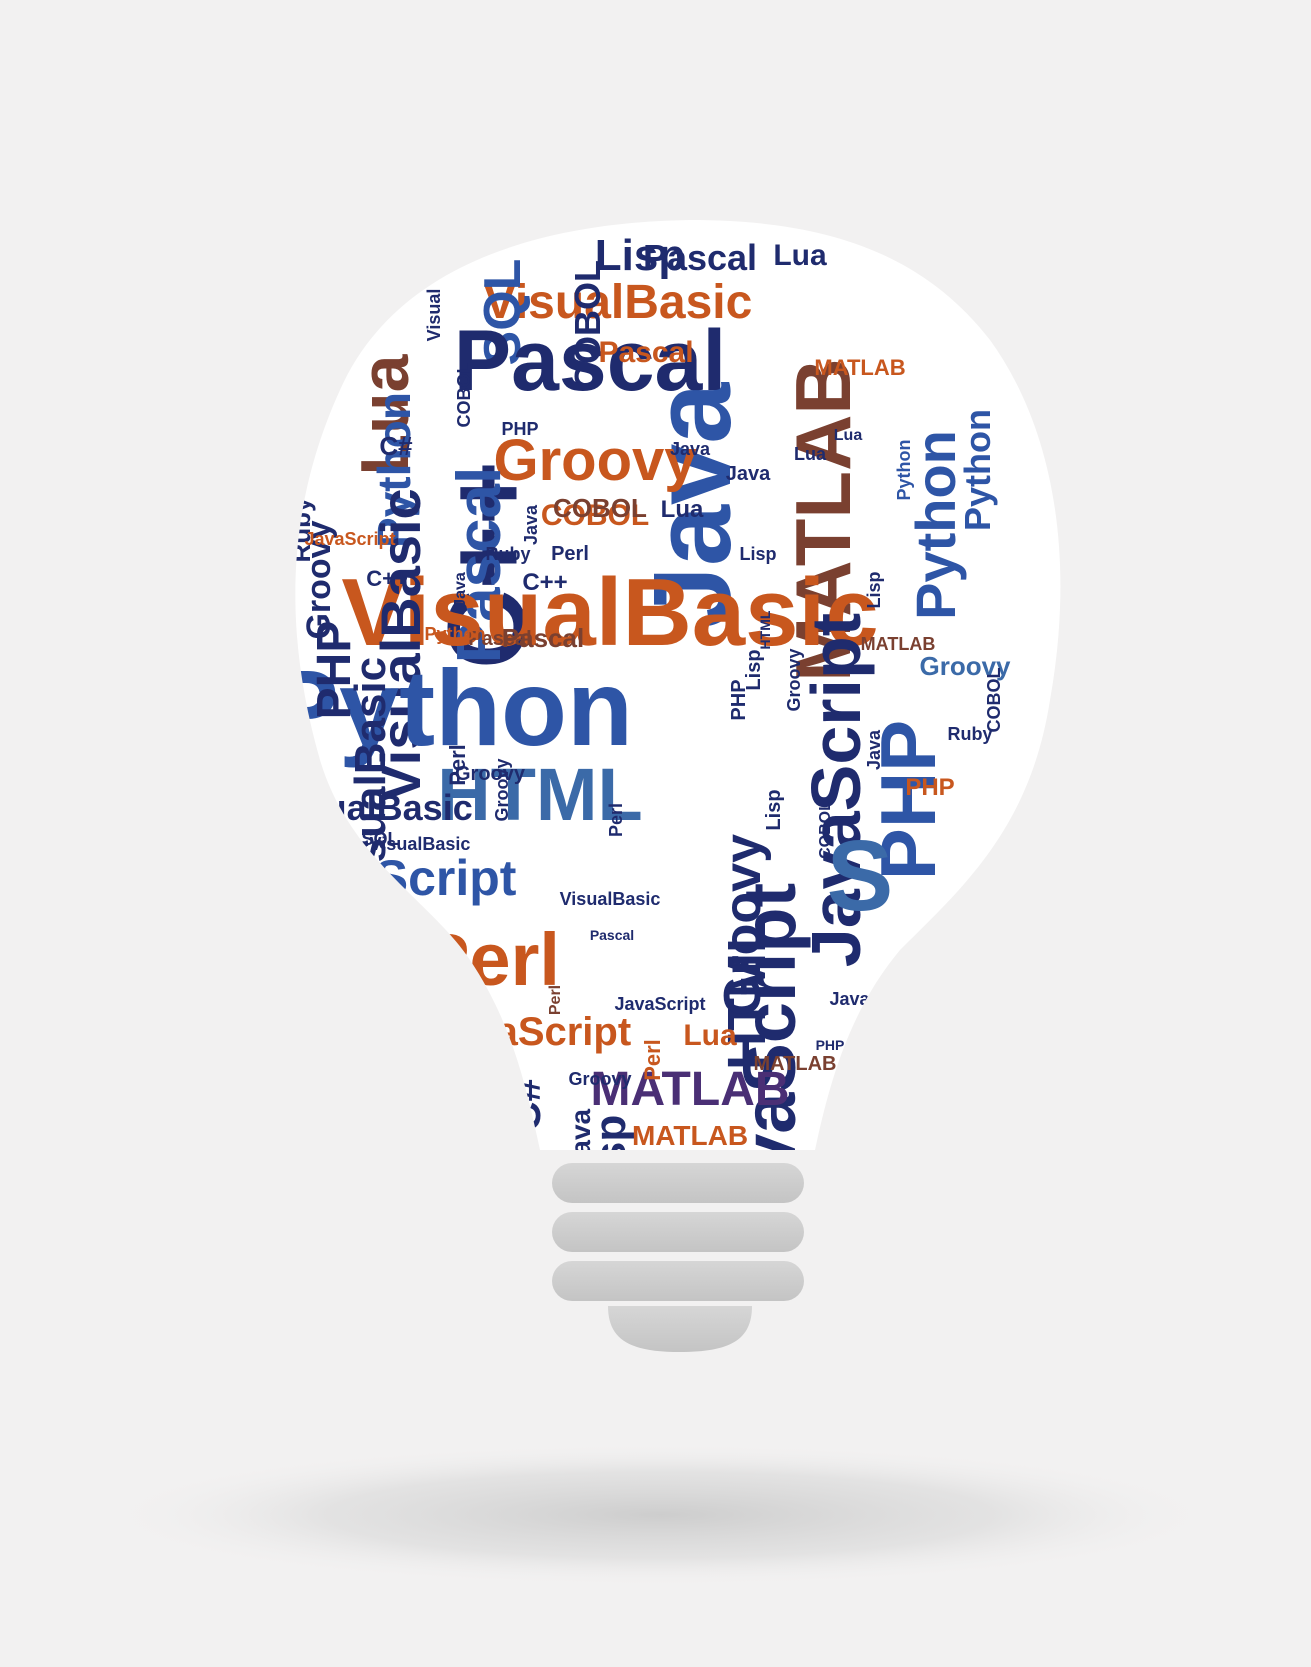  I want to click on floor-shadow, so click(660, 1515).